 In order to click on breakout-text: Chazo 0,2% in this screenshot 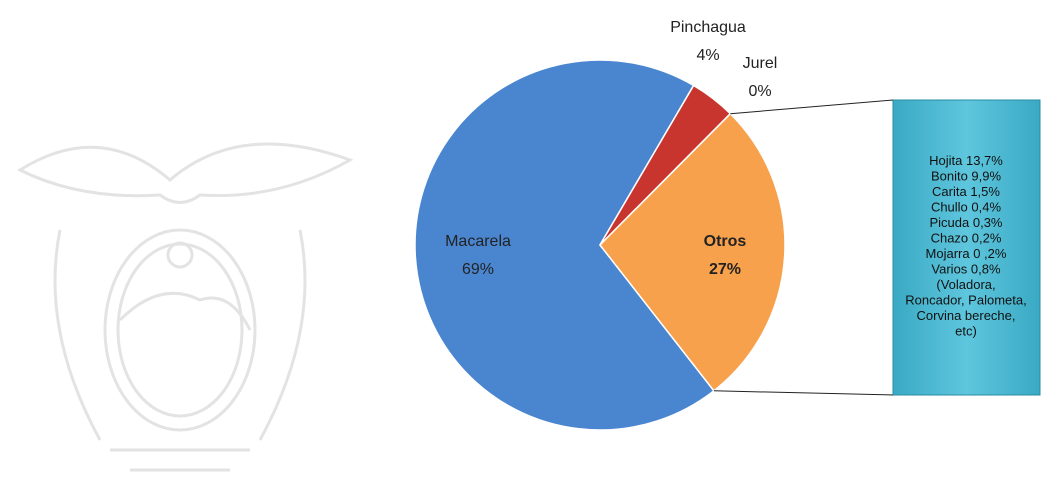, I will do `click(966, 238)`.